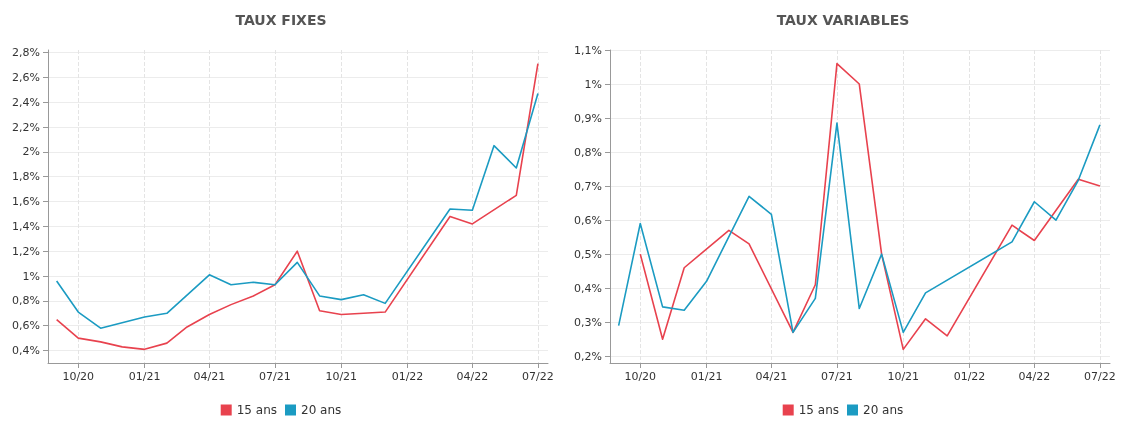 The image size is (1125, 423). What do you see at coordinates (26, 251) in the screenshot?
I see `y-tick-label: 1,2%` at bounding box center [26, 251].